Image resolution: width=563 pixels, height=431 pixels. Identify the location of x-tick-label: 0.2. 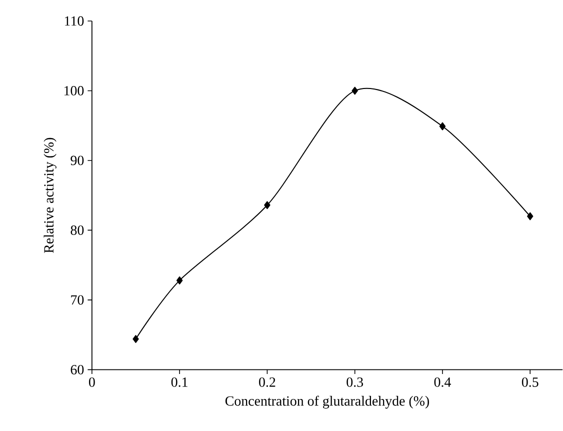
(267, 383).